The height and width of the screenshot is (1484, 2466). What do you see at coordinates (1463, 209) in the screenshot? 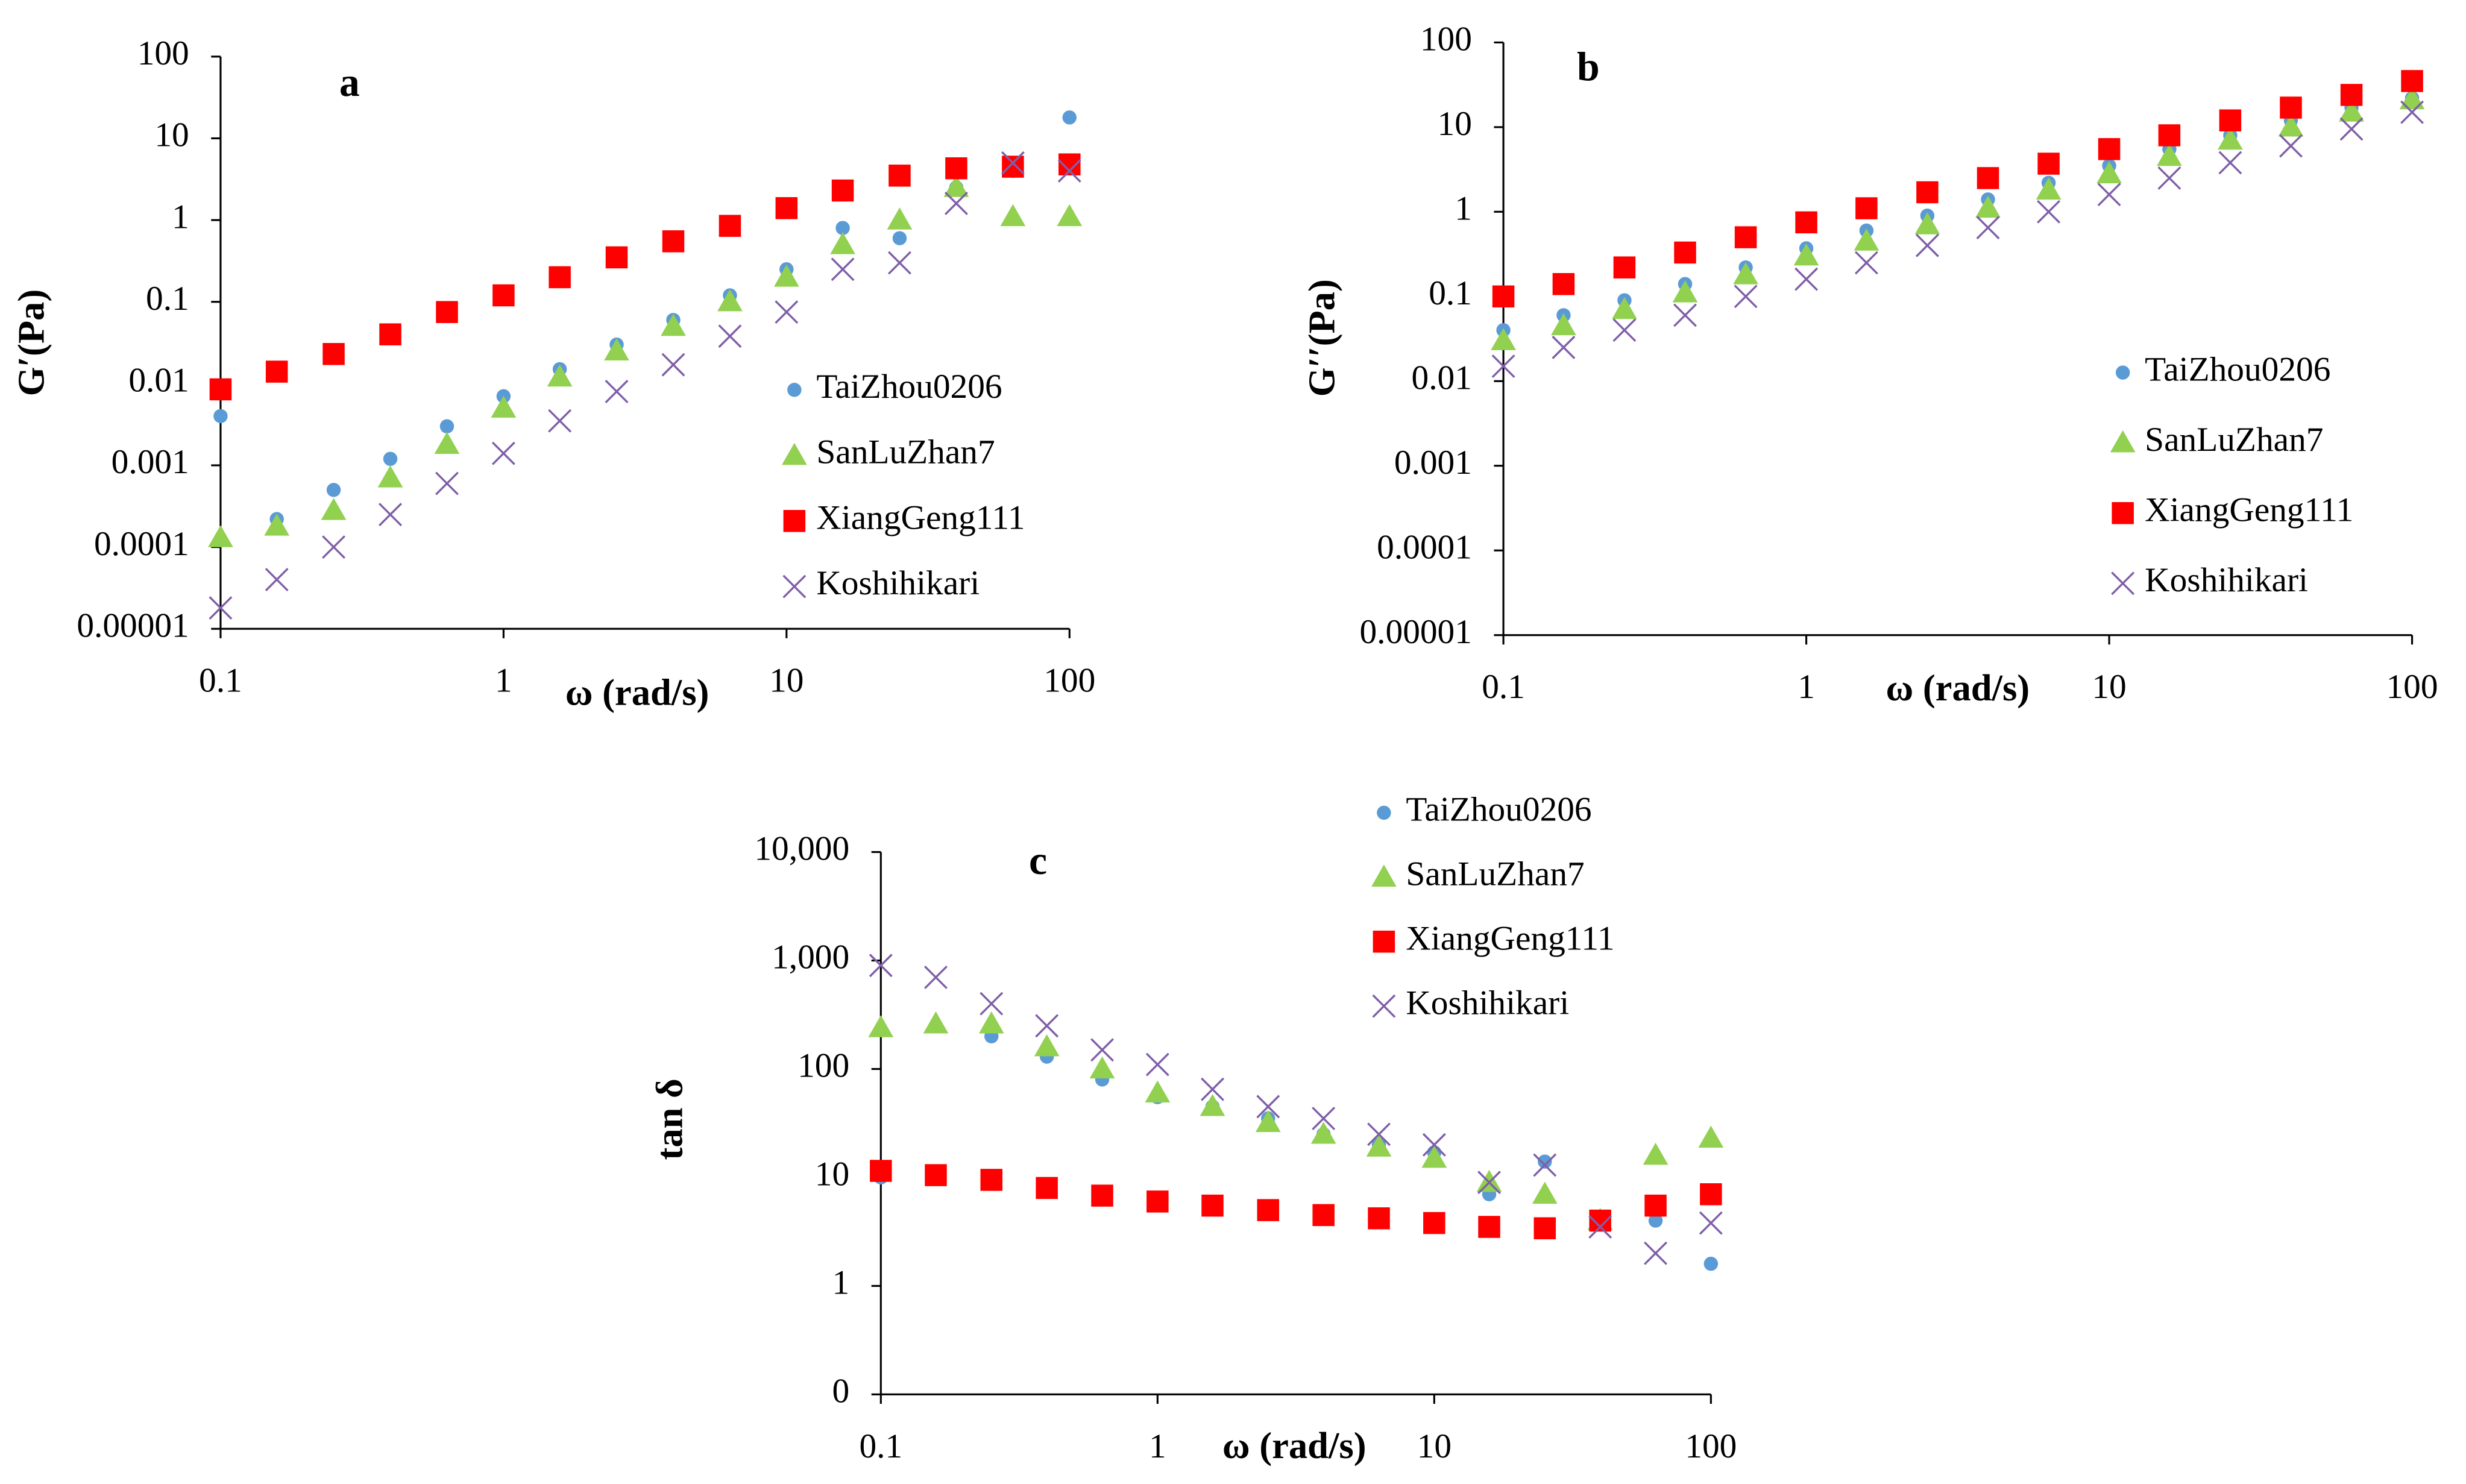
I see `y-tick-label: 1` at bounding box center [1463, 209].